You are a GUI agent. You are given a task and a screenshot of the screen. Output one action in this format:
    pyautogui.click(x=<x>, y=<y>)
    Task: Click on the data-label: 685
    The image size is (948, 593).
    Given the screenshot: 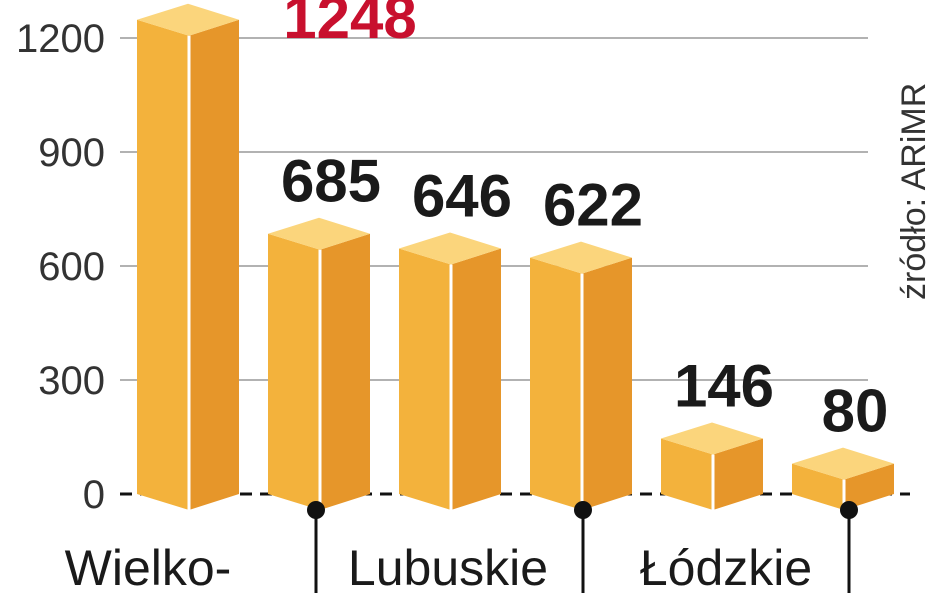 What is the action you would take?
    pyautogui.click(x=331, y=181)
    